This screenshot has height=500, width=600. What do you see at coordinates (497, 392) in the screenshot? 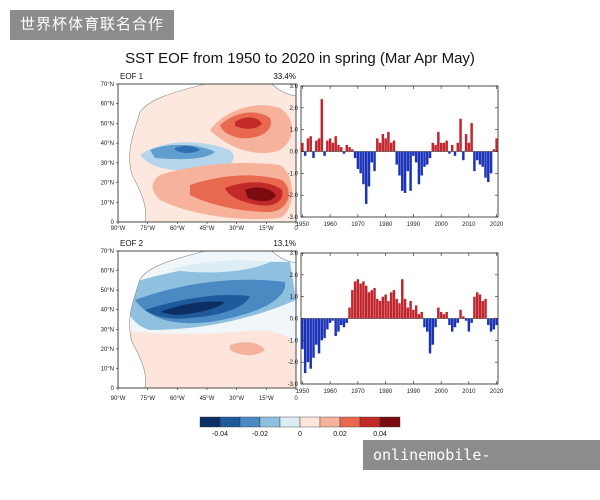
I see `pc-xtick-label: 2020` at bounding box center [497, 392].